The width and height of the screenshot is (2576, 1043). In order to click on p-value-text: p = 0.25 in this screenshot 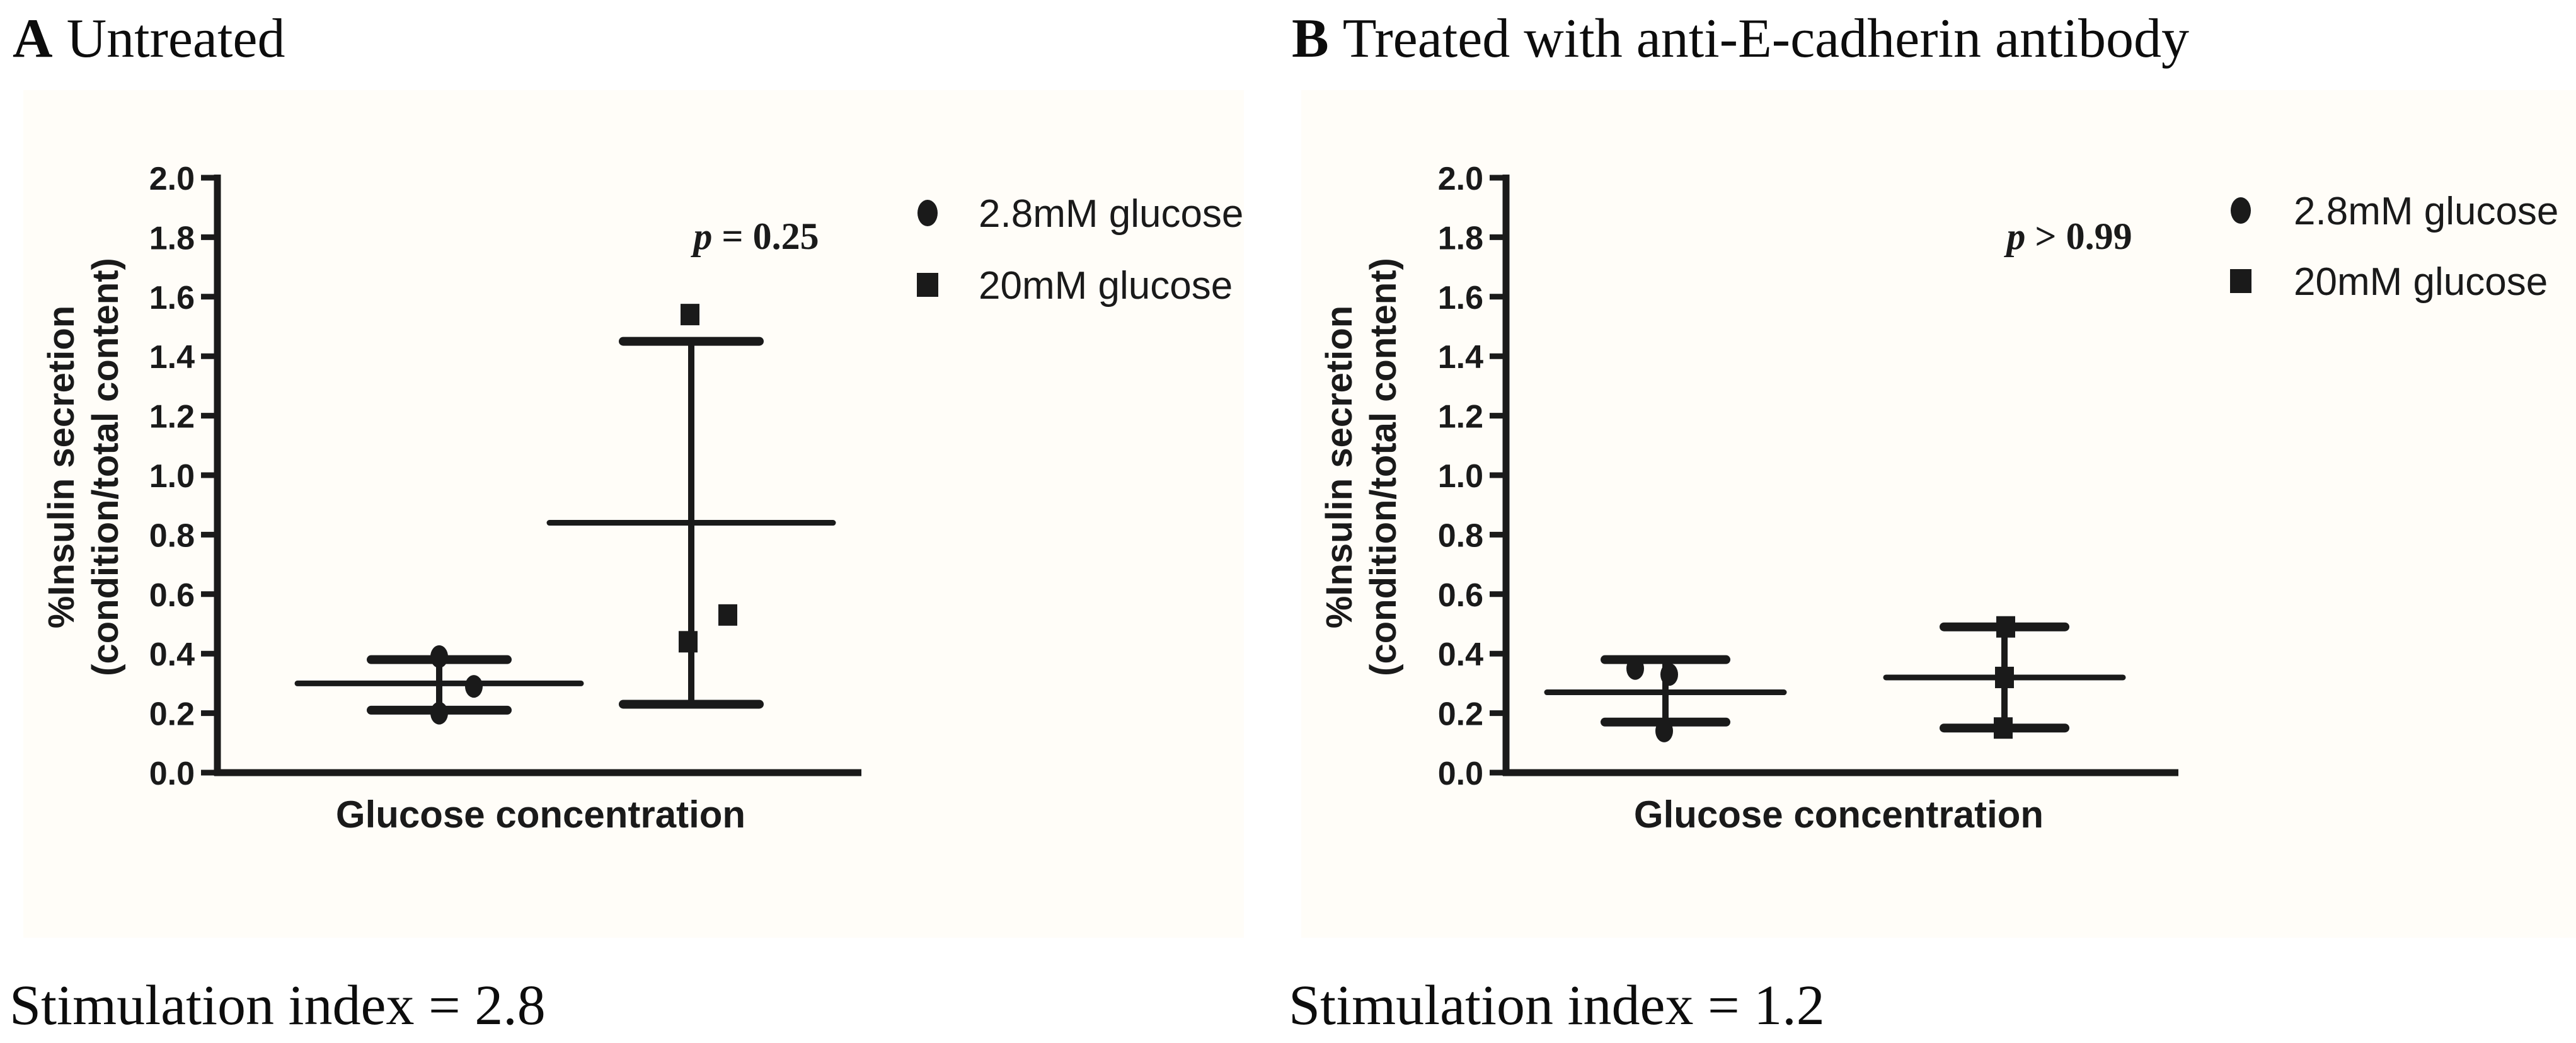, I will do `click(754, 236)`.